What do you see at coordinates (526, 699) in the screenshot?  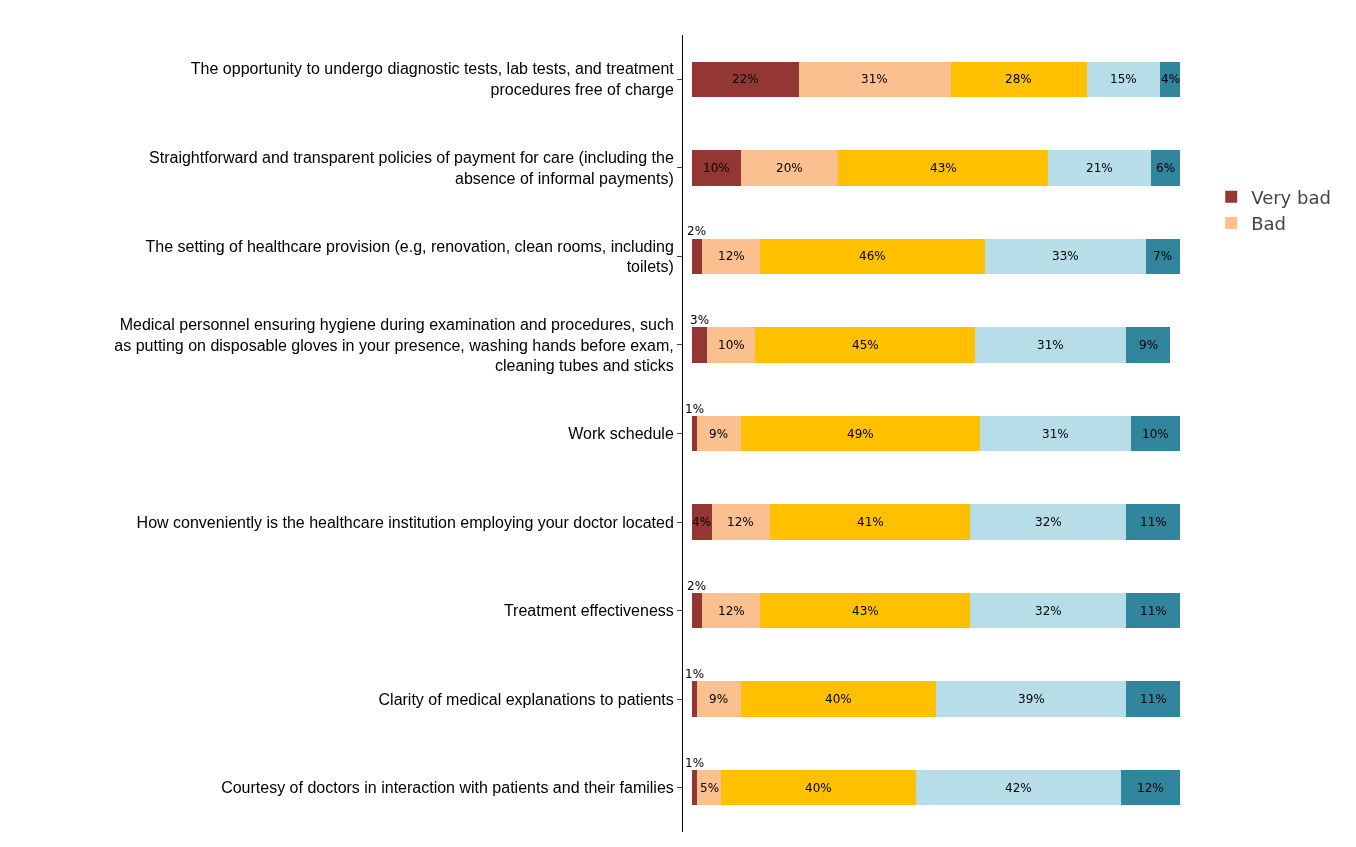 I see `y-tick-label: Clarity of medical explanations to patients` at bounding box center [526, 699].